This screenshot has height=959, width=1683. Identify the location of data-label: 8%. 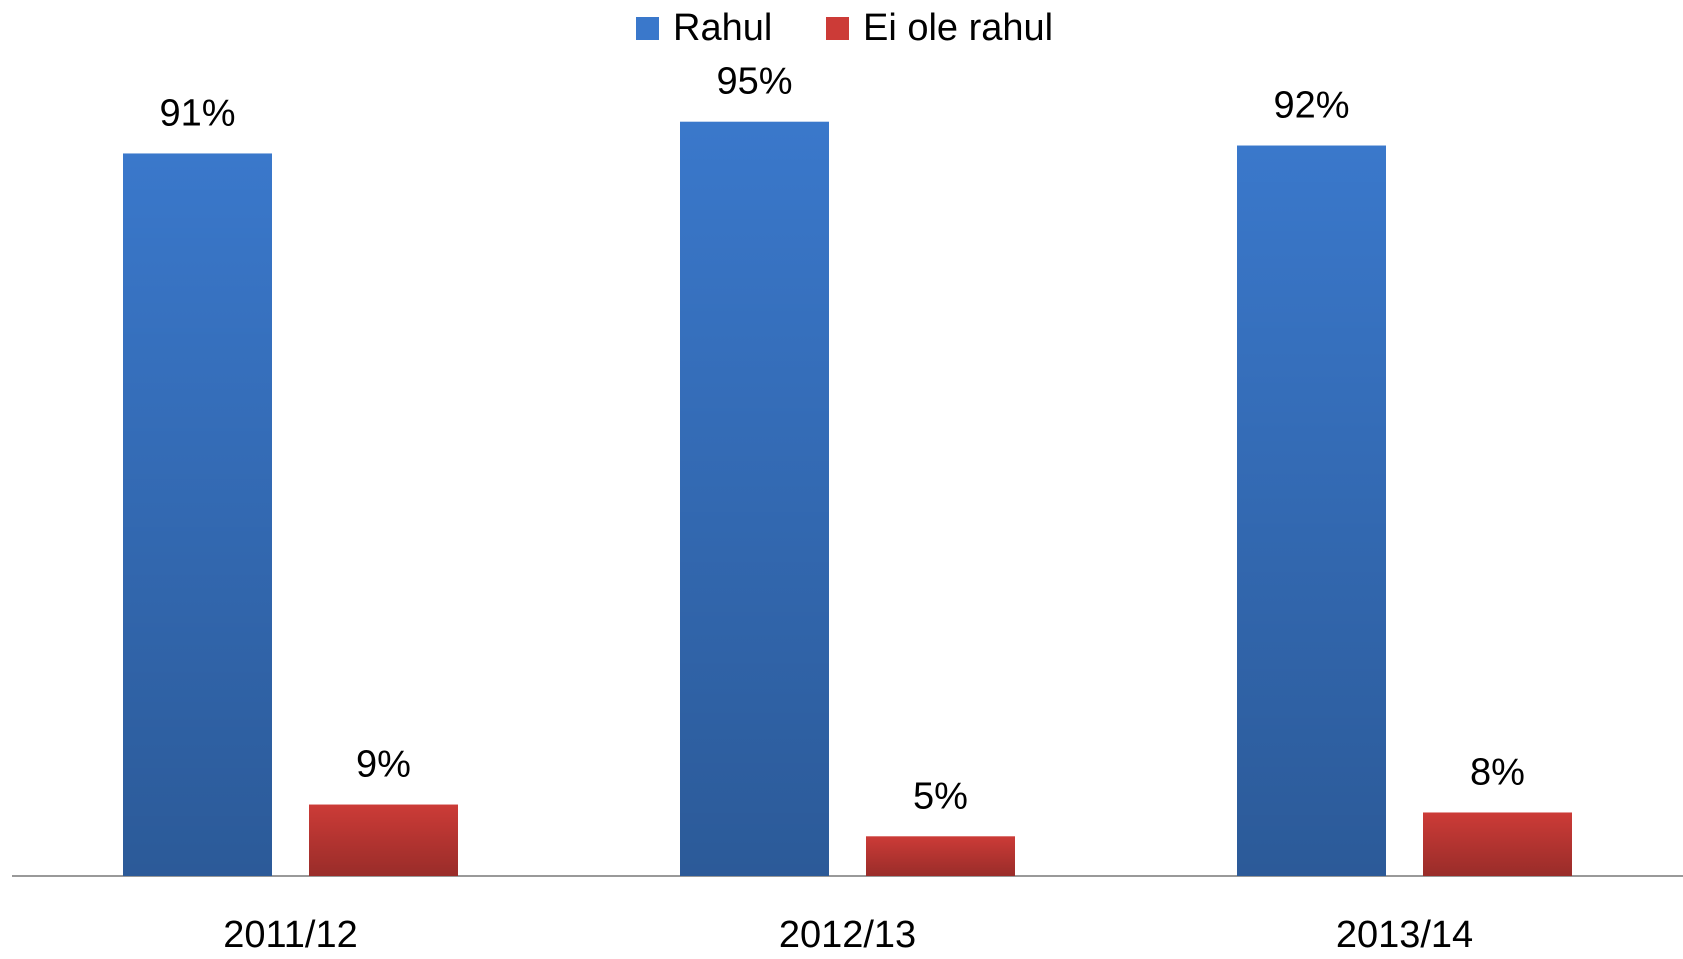
(1497, 773).